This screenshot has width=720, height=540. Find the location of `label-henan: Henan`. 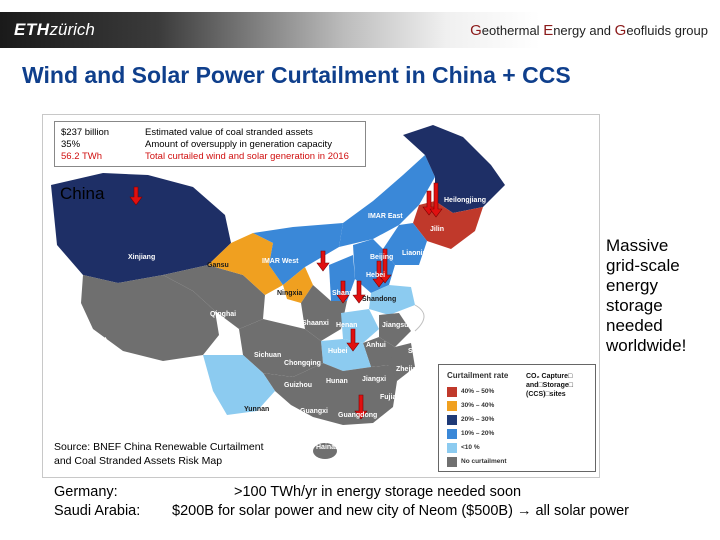

label-henan: Henan is located at coordinates (347, 325).